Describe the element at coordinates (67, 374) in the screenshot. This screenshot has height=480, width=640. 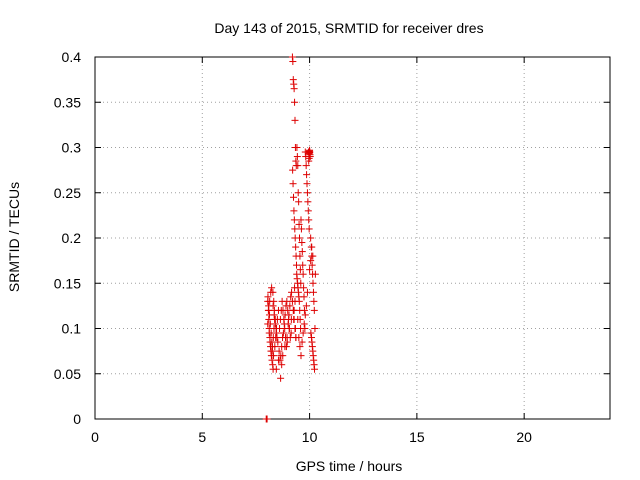
I see `y-tick-label: 0.05` at that location.